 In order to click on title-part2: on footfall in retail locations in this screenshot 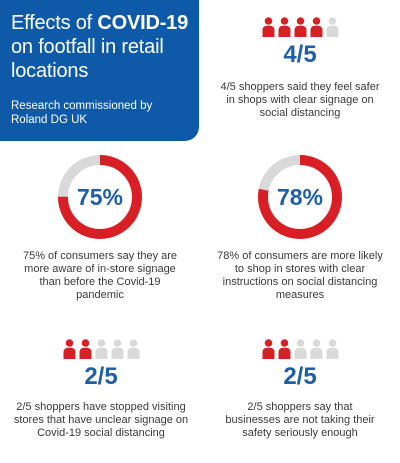, I will do `click(87, 59)`.